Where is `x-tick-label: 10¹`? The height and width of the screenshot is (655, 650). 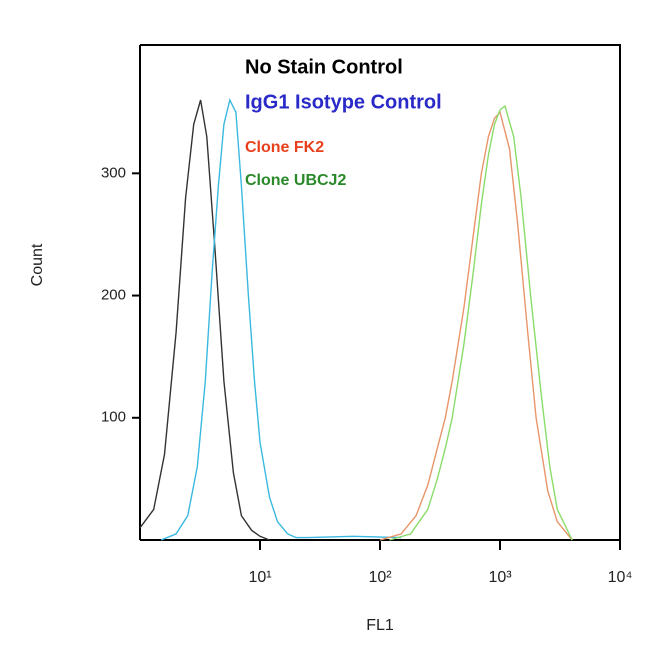 x-tick-label: 10¹ is located at coordinates (259, 577).